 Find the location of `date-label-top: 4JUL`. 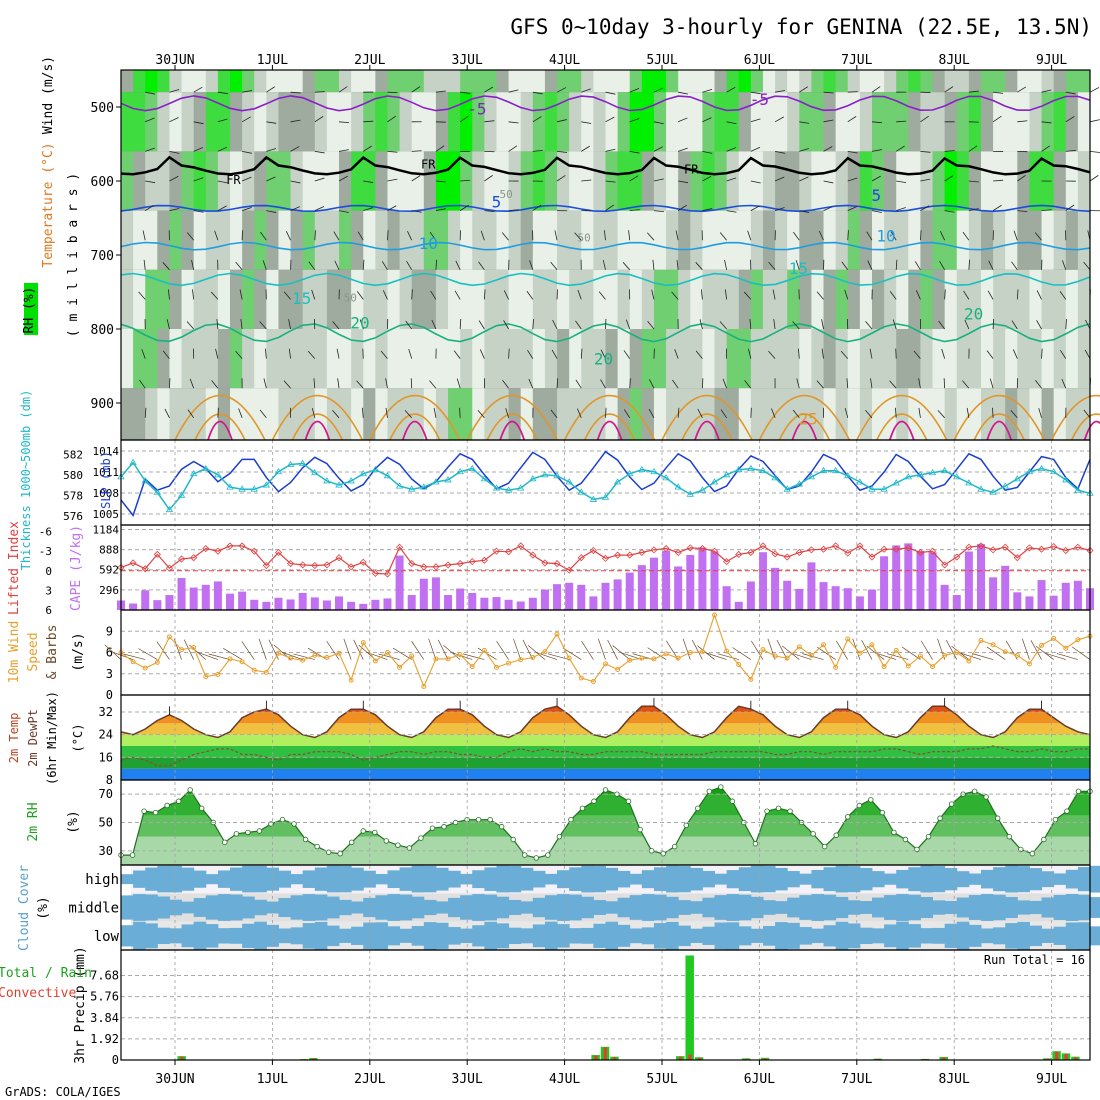

date-label-top: 4JUL is located at coordinates (564, 60).